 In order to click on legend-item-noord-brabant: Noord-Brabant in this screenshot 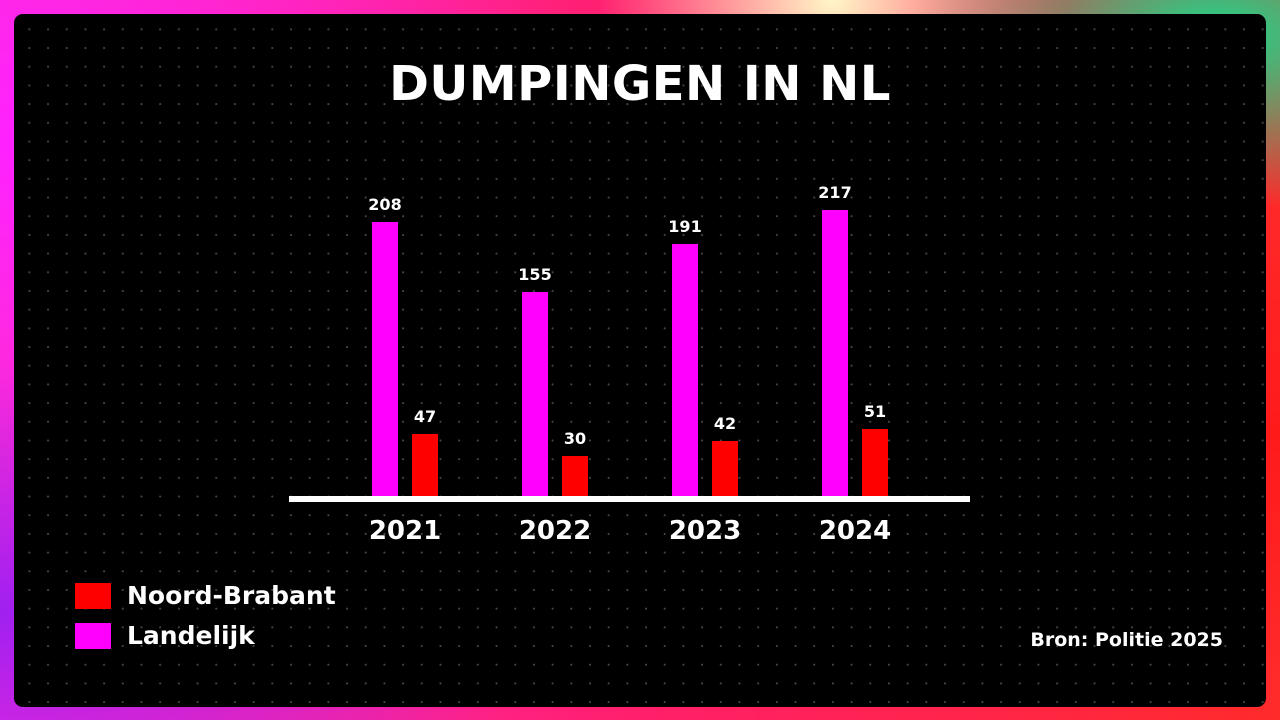, I will do `click(205, 595)`.